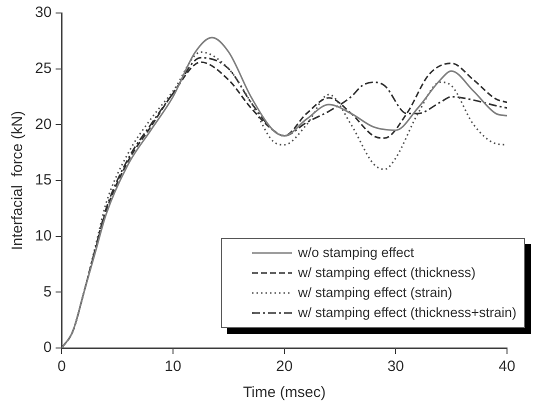  I want to click on y-tick-label: 0, so click(47, 347).